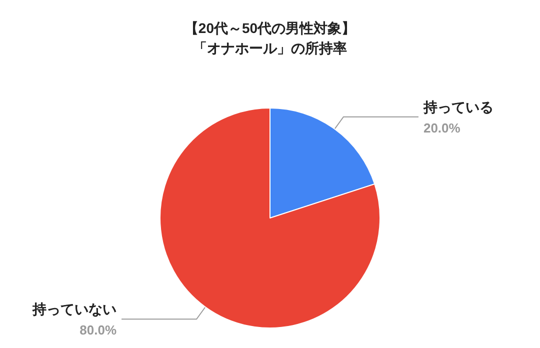 The height and width of the screenshot is (348, 540). What do you see at coordinates (442, 128) in the screenshot?
I see `data-label: 20.0%` at bounding box center [442, 128].